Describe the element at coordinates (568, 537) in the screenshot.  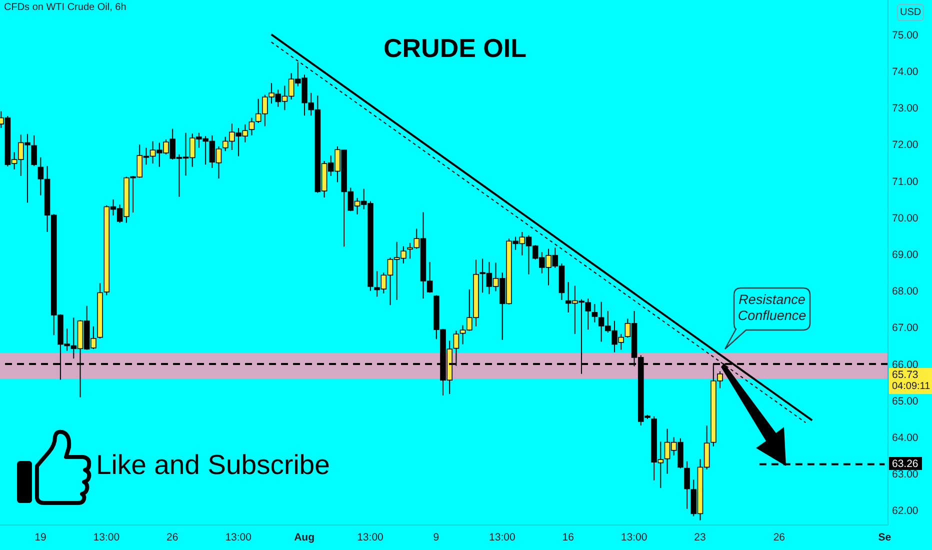
I see `x-tick-label: 16` at that location.